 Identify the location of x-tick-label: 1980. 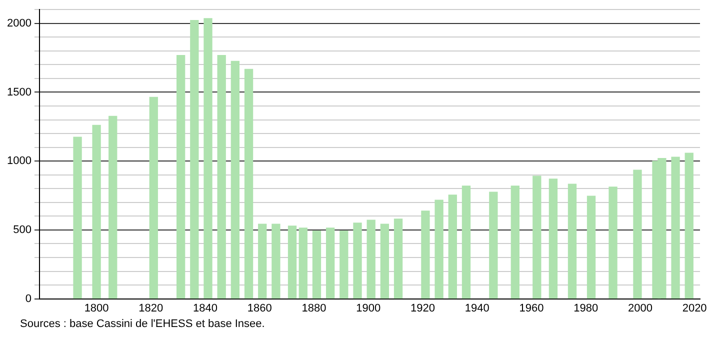
(586, 308).